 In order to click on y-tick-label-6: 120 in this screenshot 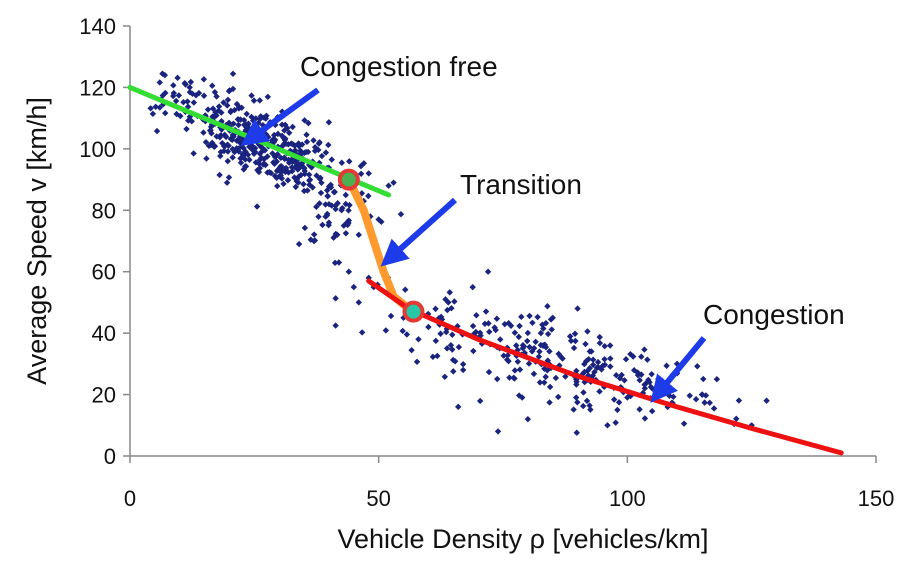, I will do `click(97, 87)`.